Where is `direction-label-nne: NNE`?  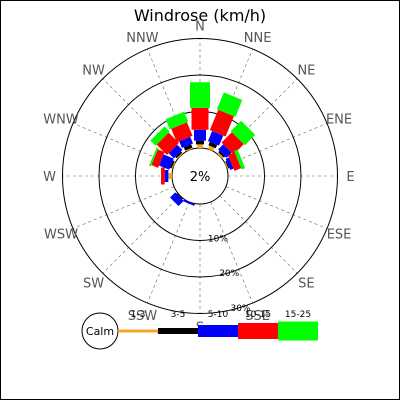
direction-label-nne: NNE is located at coordinates (258, 38).